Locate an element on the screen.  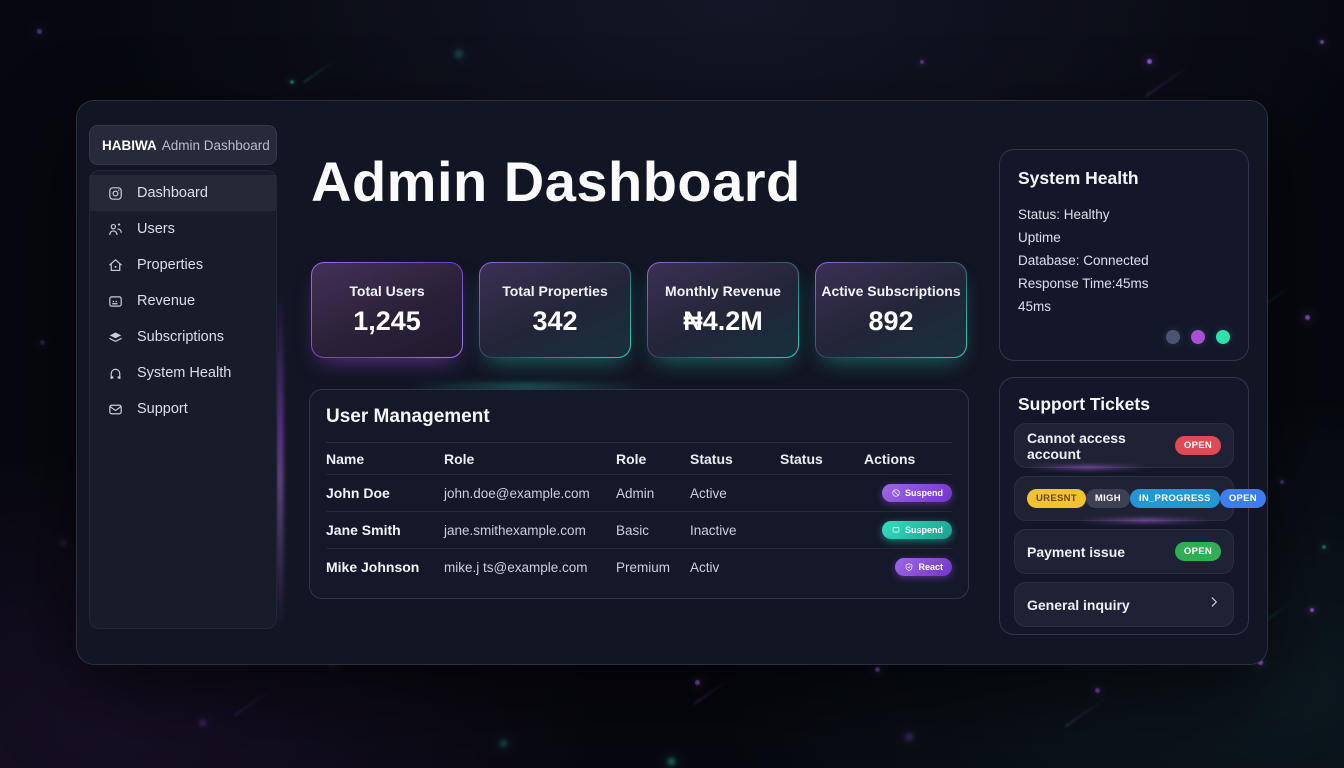
user-email: john.doe@example.com is located at coordinates (517, 493).